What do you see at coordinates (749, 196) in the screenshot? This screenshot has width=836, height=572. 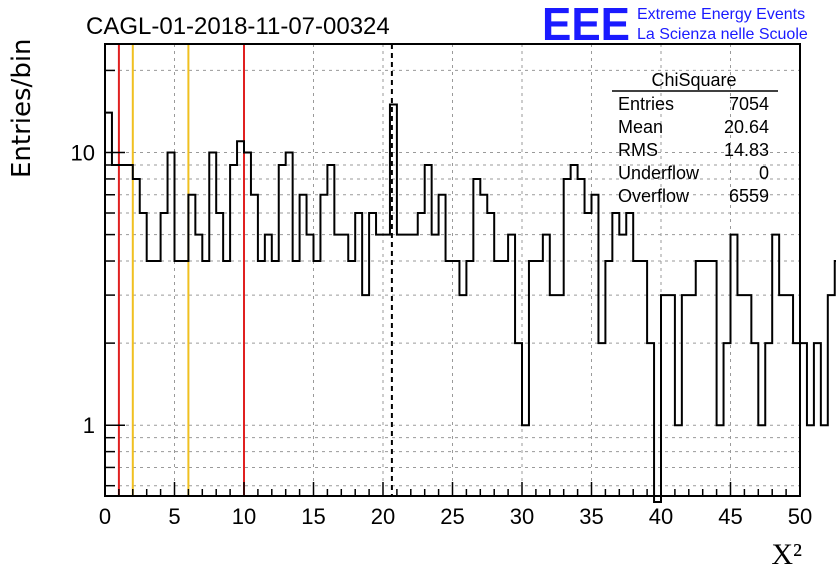 I see `stats-value: 6559` at bounding box center [749, 196].